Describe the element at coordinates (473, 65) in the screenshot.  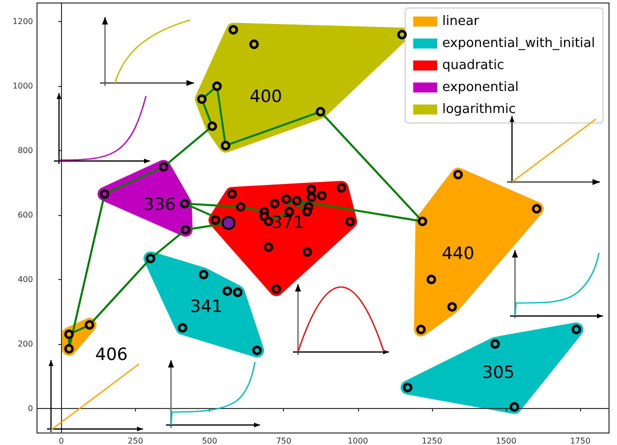
I see `legend-label: quadratic` at that location.